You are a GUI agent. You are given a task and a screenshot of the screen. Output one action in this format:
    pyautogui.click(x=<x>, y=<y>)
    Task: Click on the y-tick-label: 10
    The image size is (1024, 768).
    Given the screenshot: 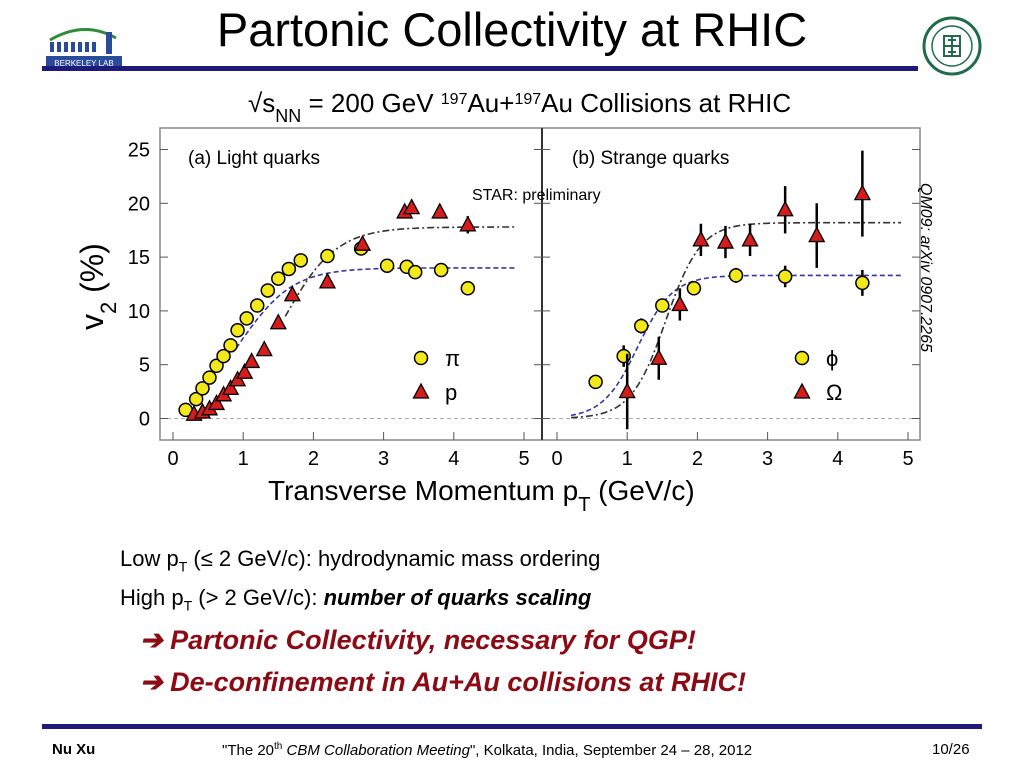 What is the action you would take?
    pyautogui.click(x=139, y=312)
    